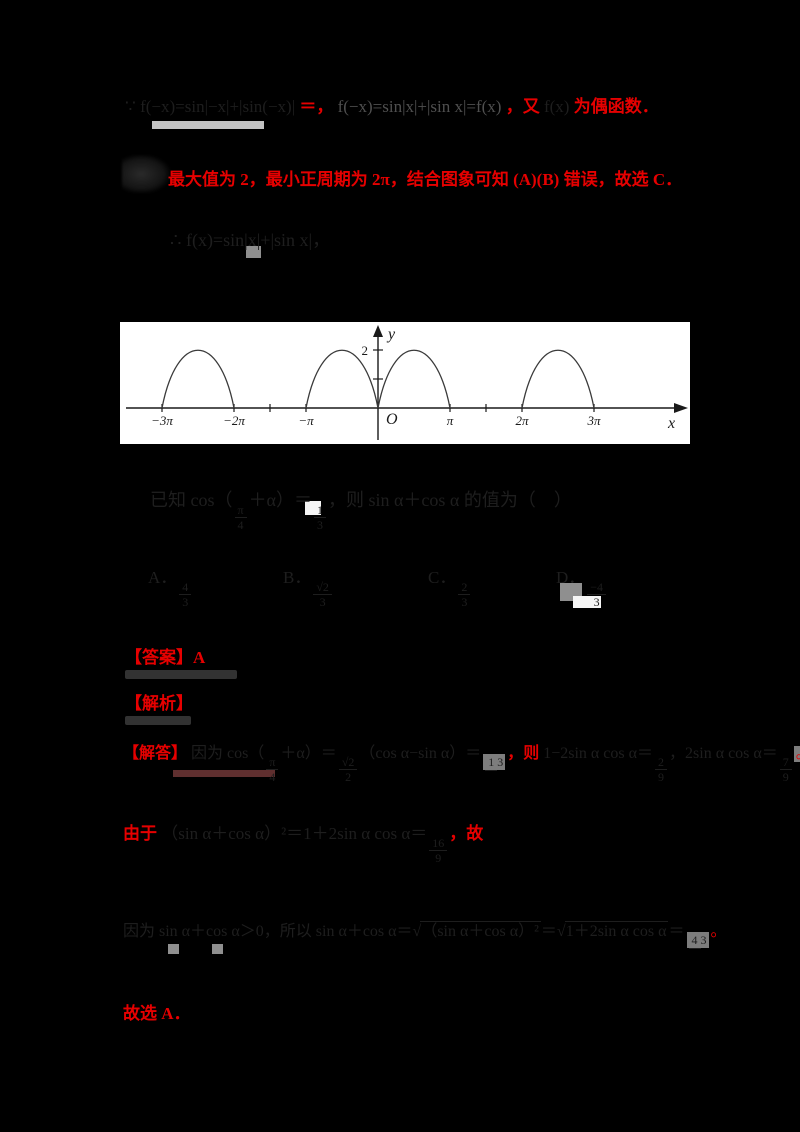 Image resolution: width=800 pixels, height=1132 pixels. I want to click on tick-label-2pi: 2π, so click(522, 420).